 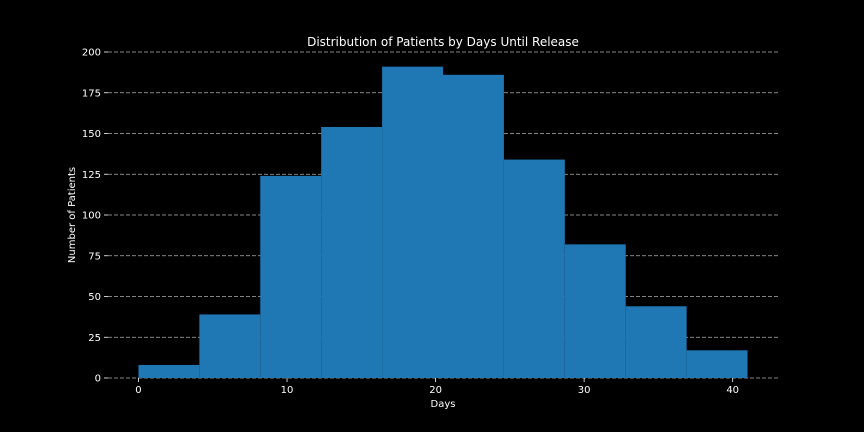 I want to click on y-tick-label: 200, so click(x=91, y=53).